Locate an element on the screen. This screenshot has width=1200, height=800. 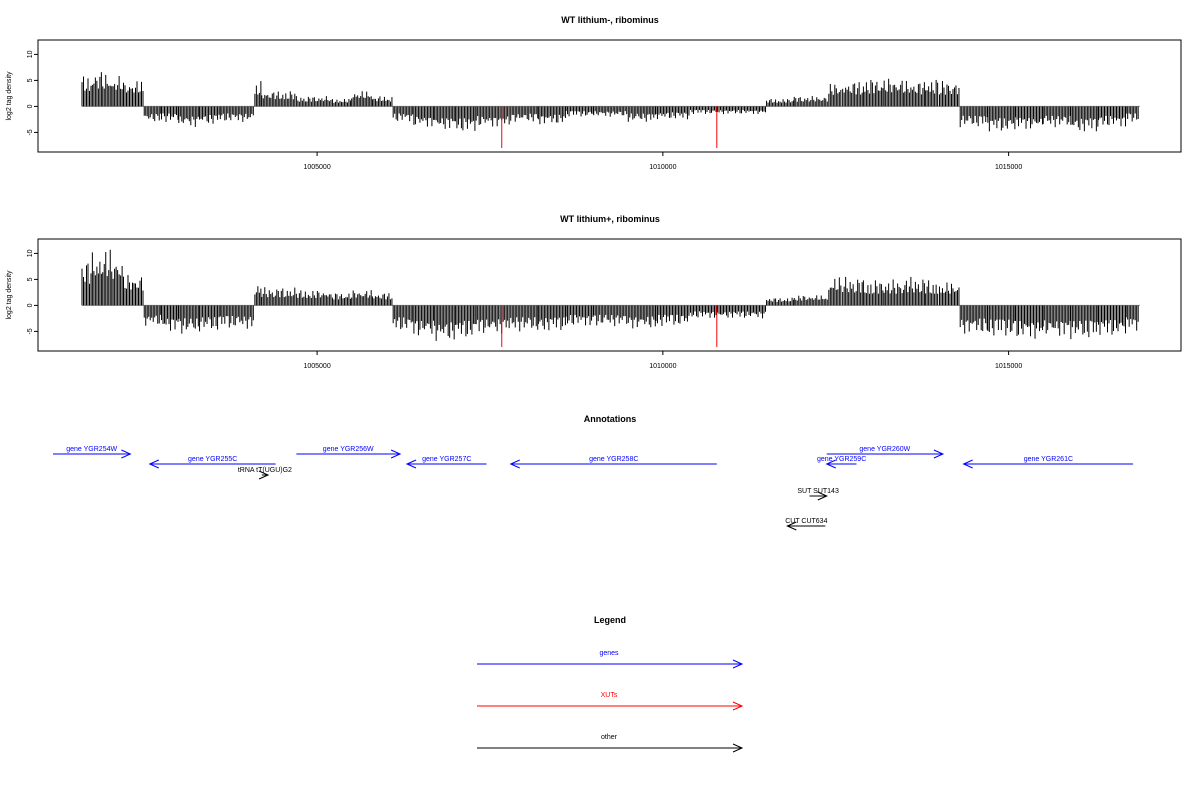
annotation-feature: gene YGR260W is located at coordinates (885, 452).